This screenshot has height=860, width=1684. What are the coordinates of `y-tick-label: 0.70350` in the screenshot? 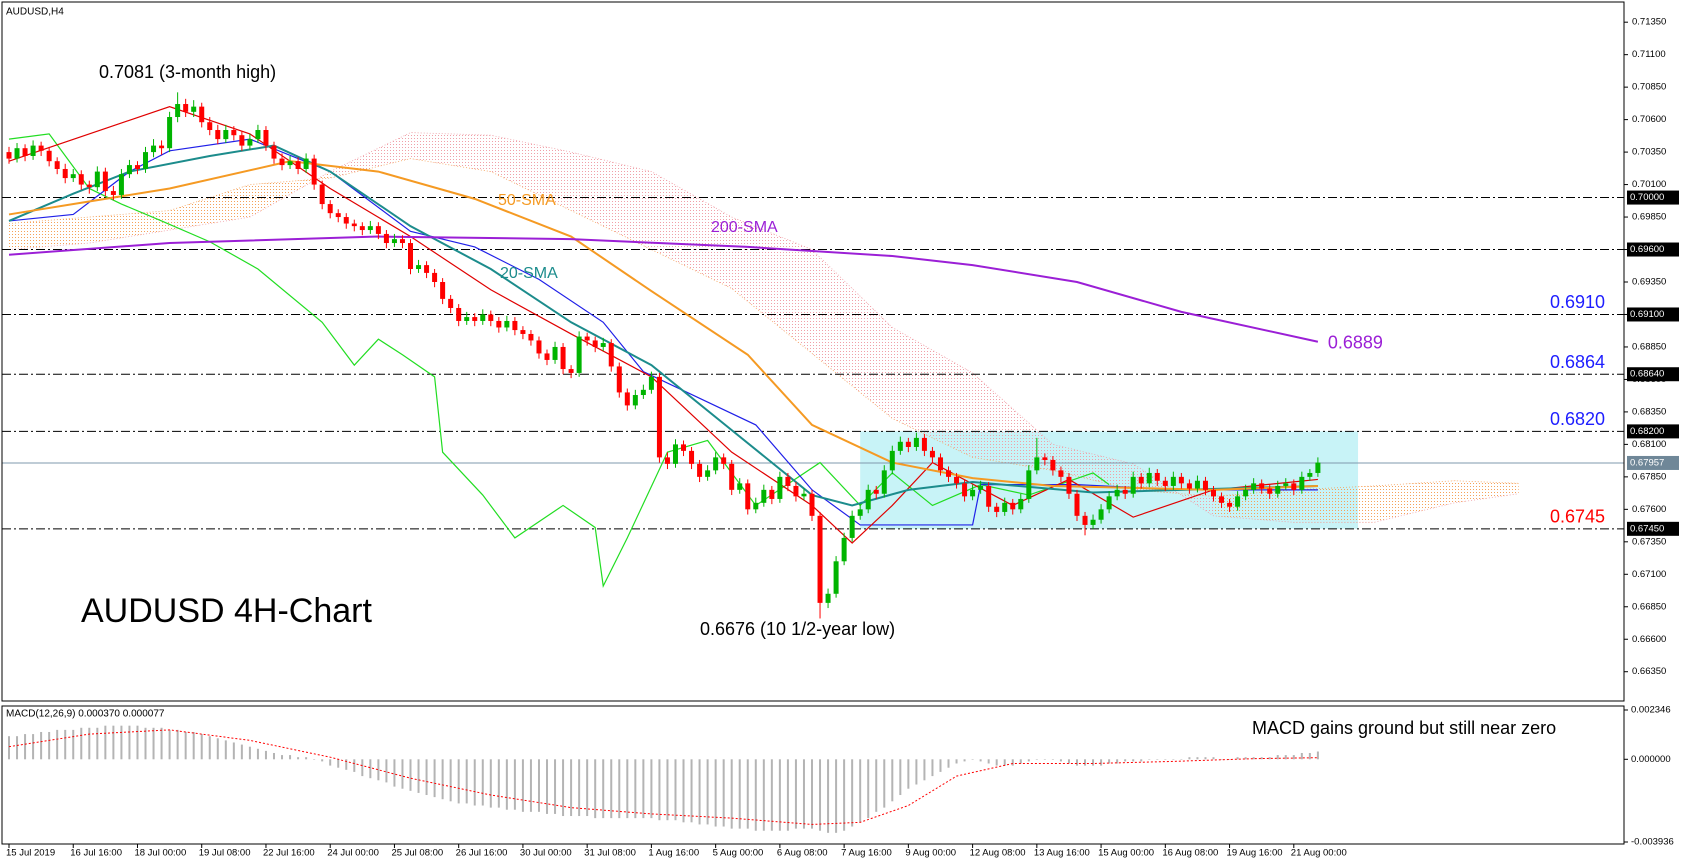 It's located at (1649, 152).